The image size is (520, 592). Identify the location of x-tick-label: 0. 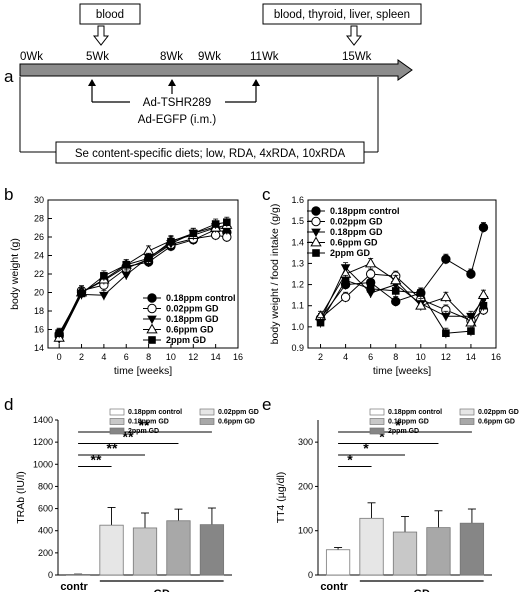
(59, 357).